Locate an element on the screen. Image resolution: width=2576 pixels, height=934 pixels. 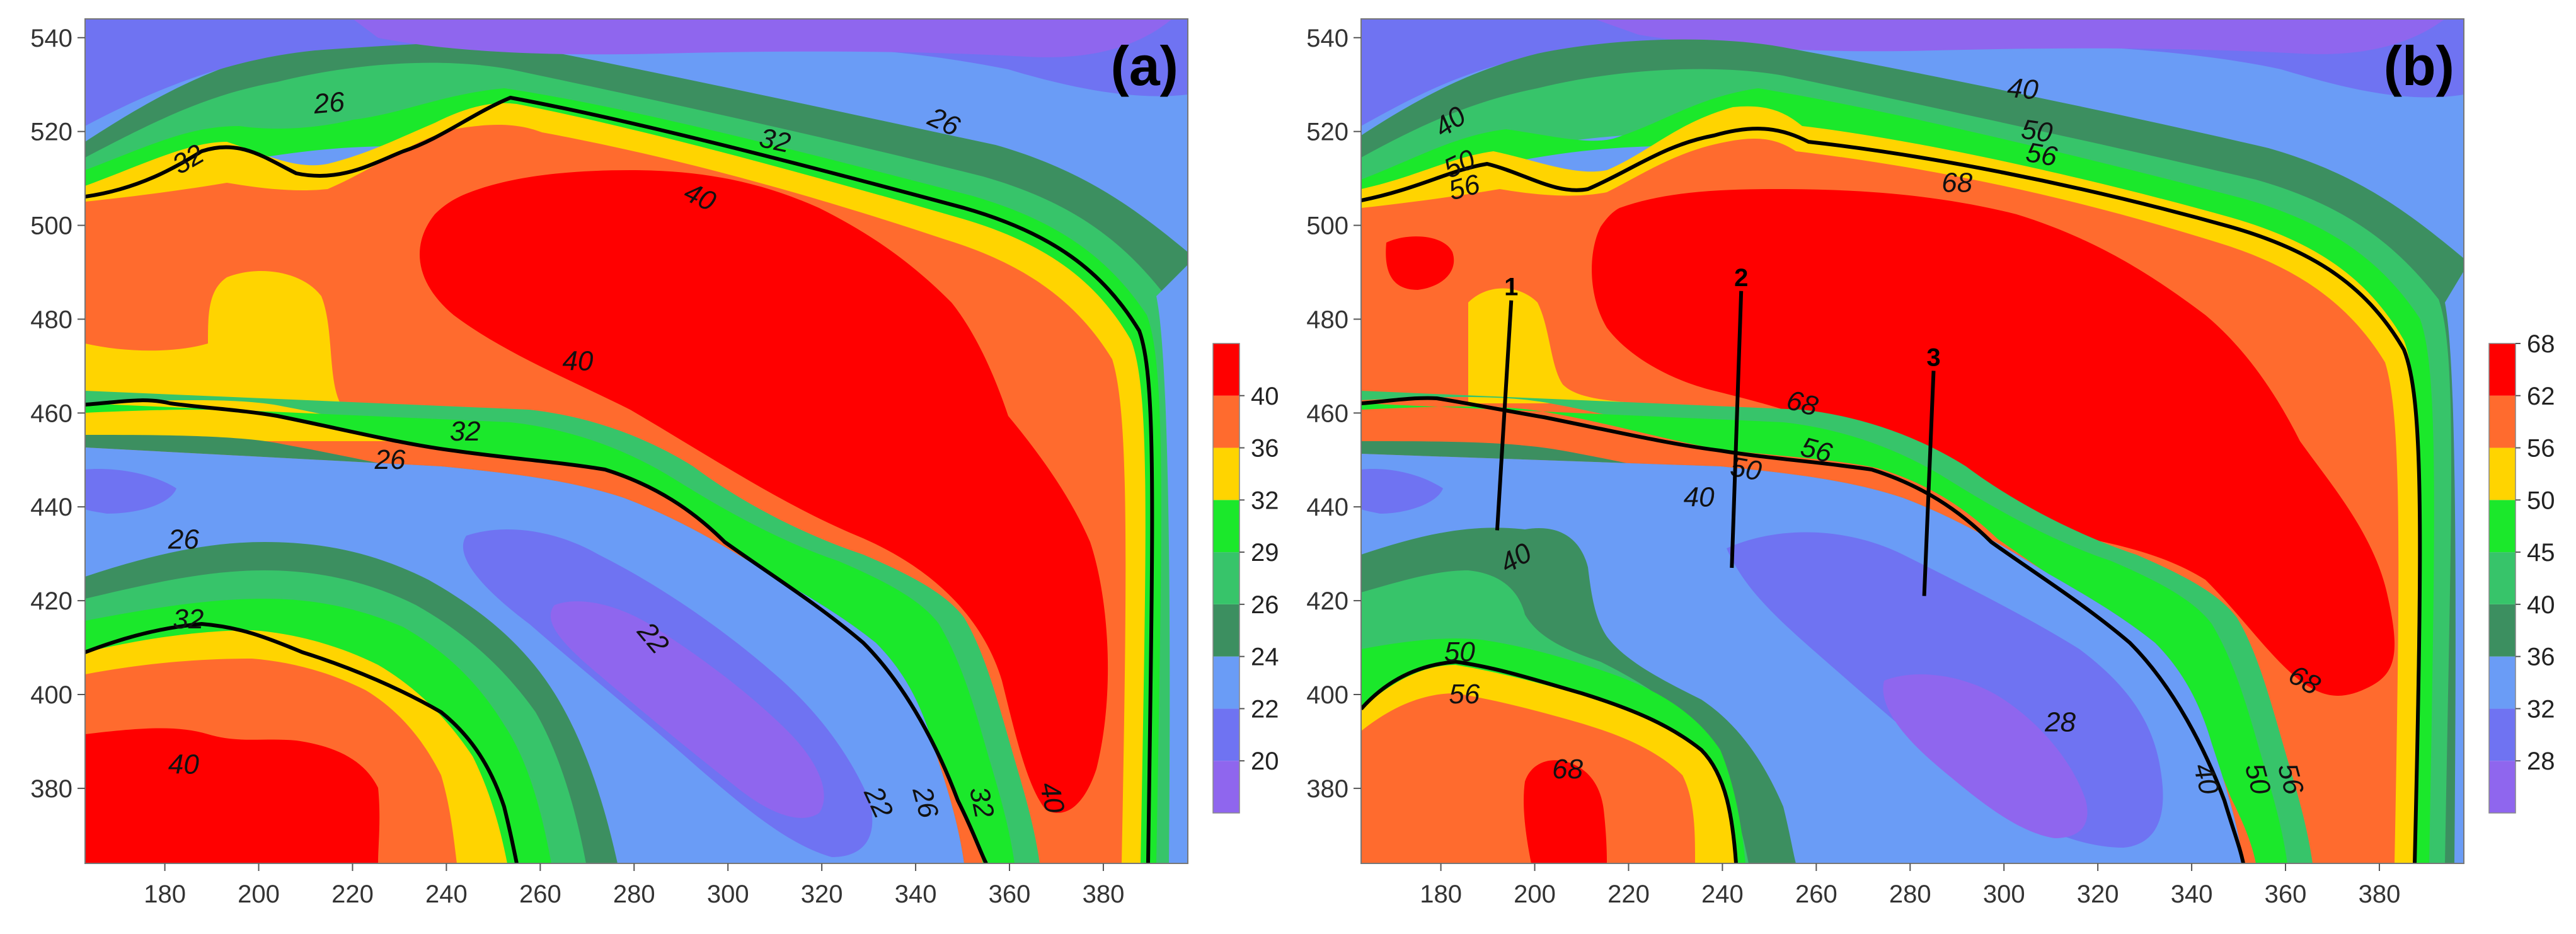
section-line-label: 3 is located at coordinates (1933, 357).